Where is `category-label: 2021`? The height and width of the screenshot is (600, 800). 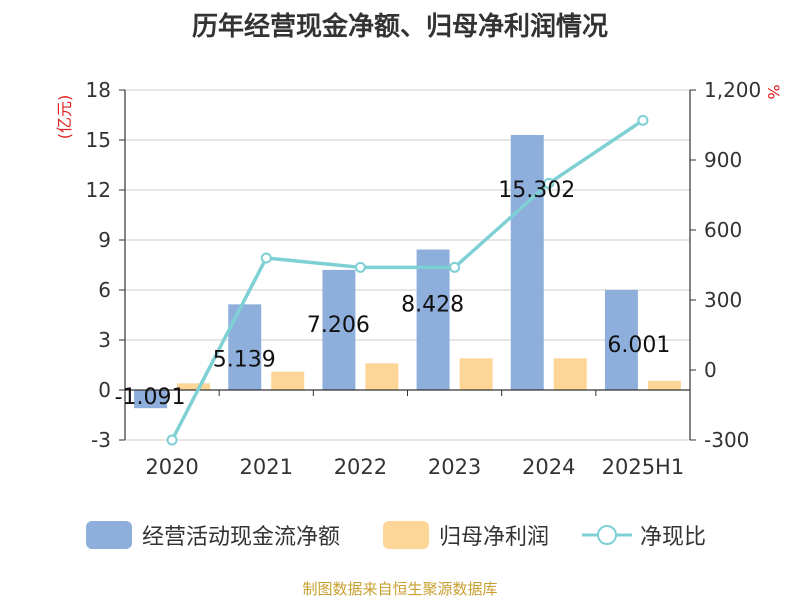 category-label: 2021 is located at coordinates (266, 467).